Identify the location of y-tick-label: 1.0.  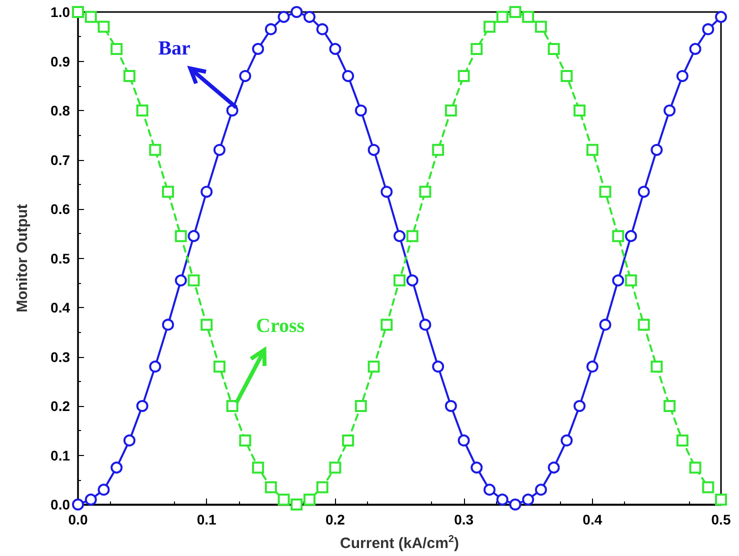
(60, 12).